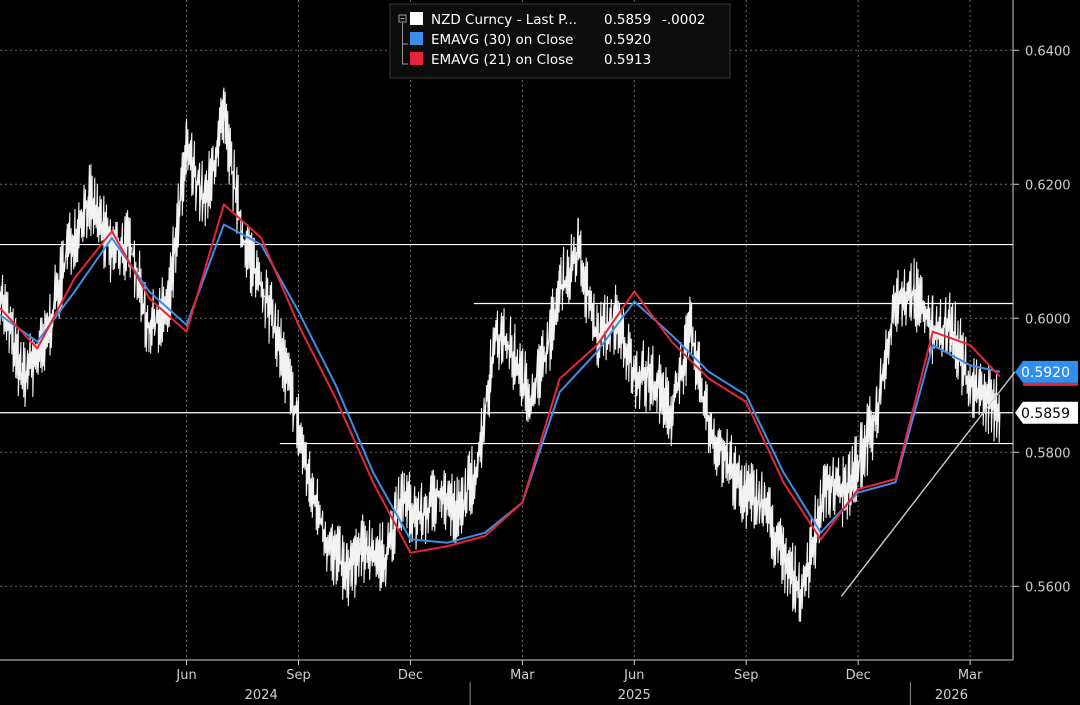 This screenshot has width=1080, height=705. I want to click on price-tag: 0.5920, so click(1046, 373).